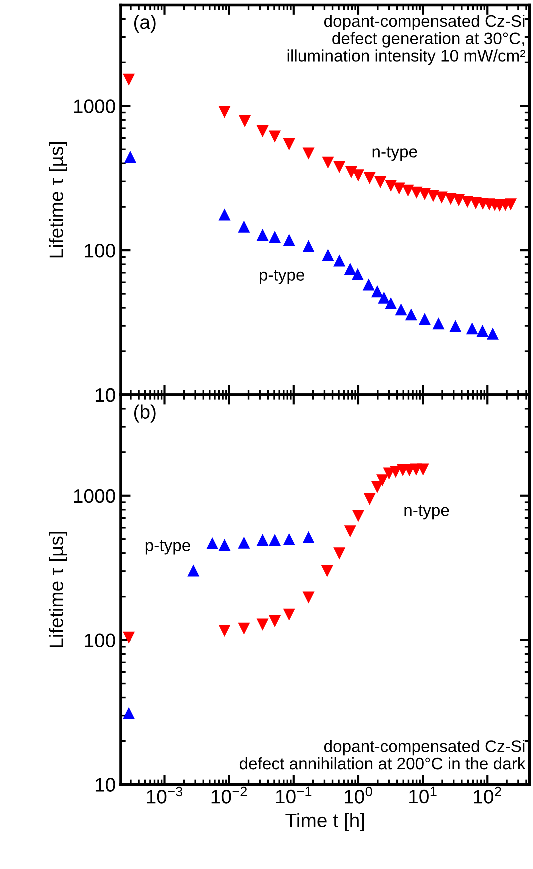 Image resolution: width=533 pixels, height=869 pixels. What do you see at coordinates (488, 795) in the screenshot?
I see `x-tick-label: 10$^{2}$` at bounding box center [488, 795].